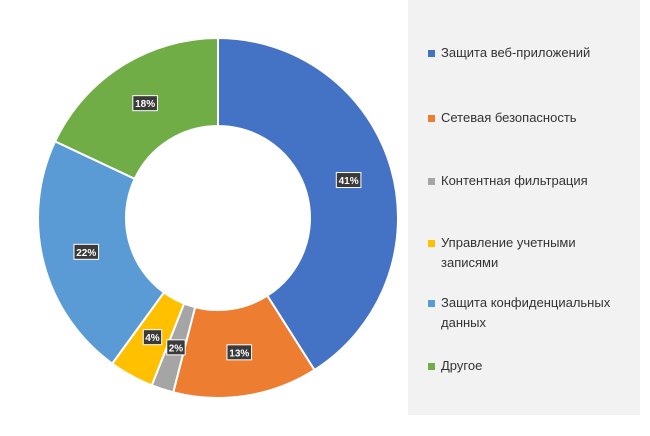 The width and height of the screenshot is (650, 436). I want to click on legend-label: Сетевая безопасность, so click(509, 117).